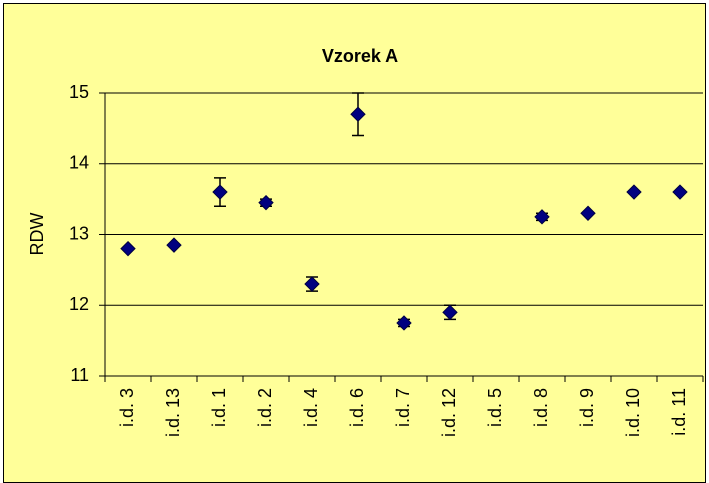  Describe the element at coordinates (79, 304) in the screenshot. I see `y-tick-label: 12` at that location.